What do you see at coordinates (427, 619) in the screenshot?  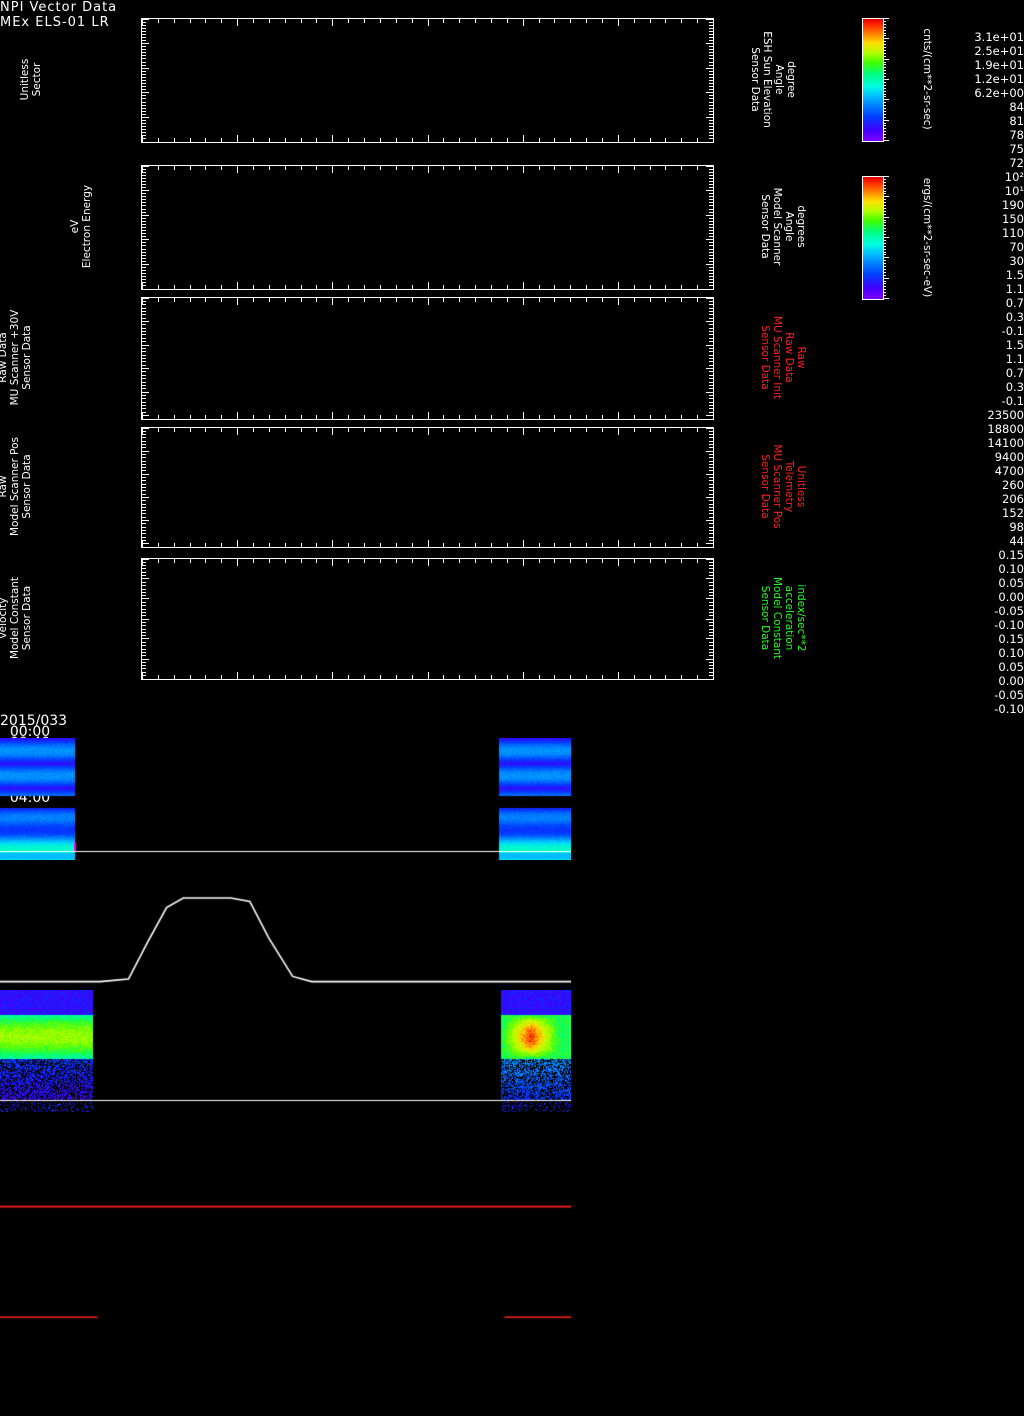 I see `panel-model-constant-velocity` at bounding box center [427, 619].